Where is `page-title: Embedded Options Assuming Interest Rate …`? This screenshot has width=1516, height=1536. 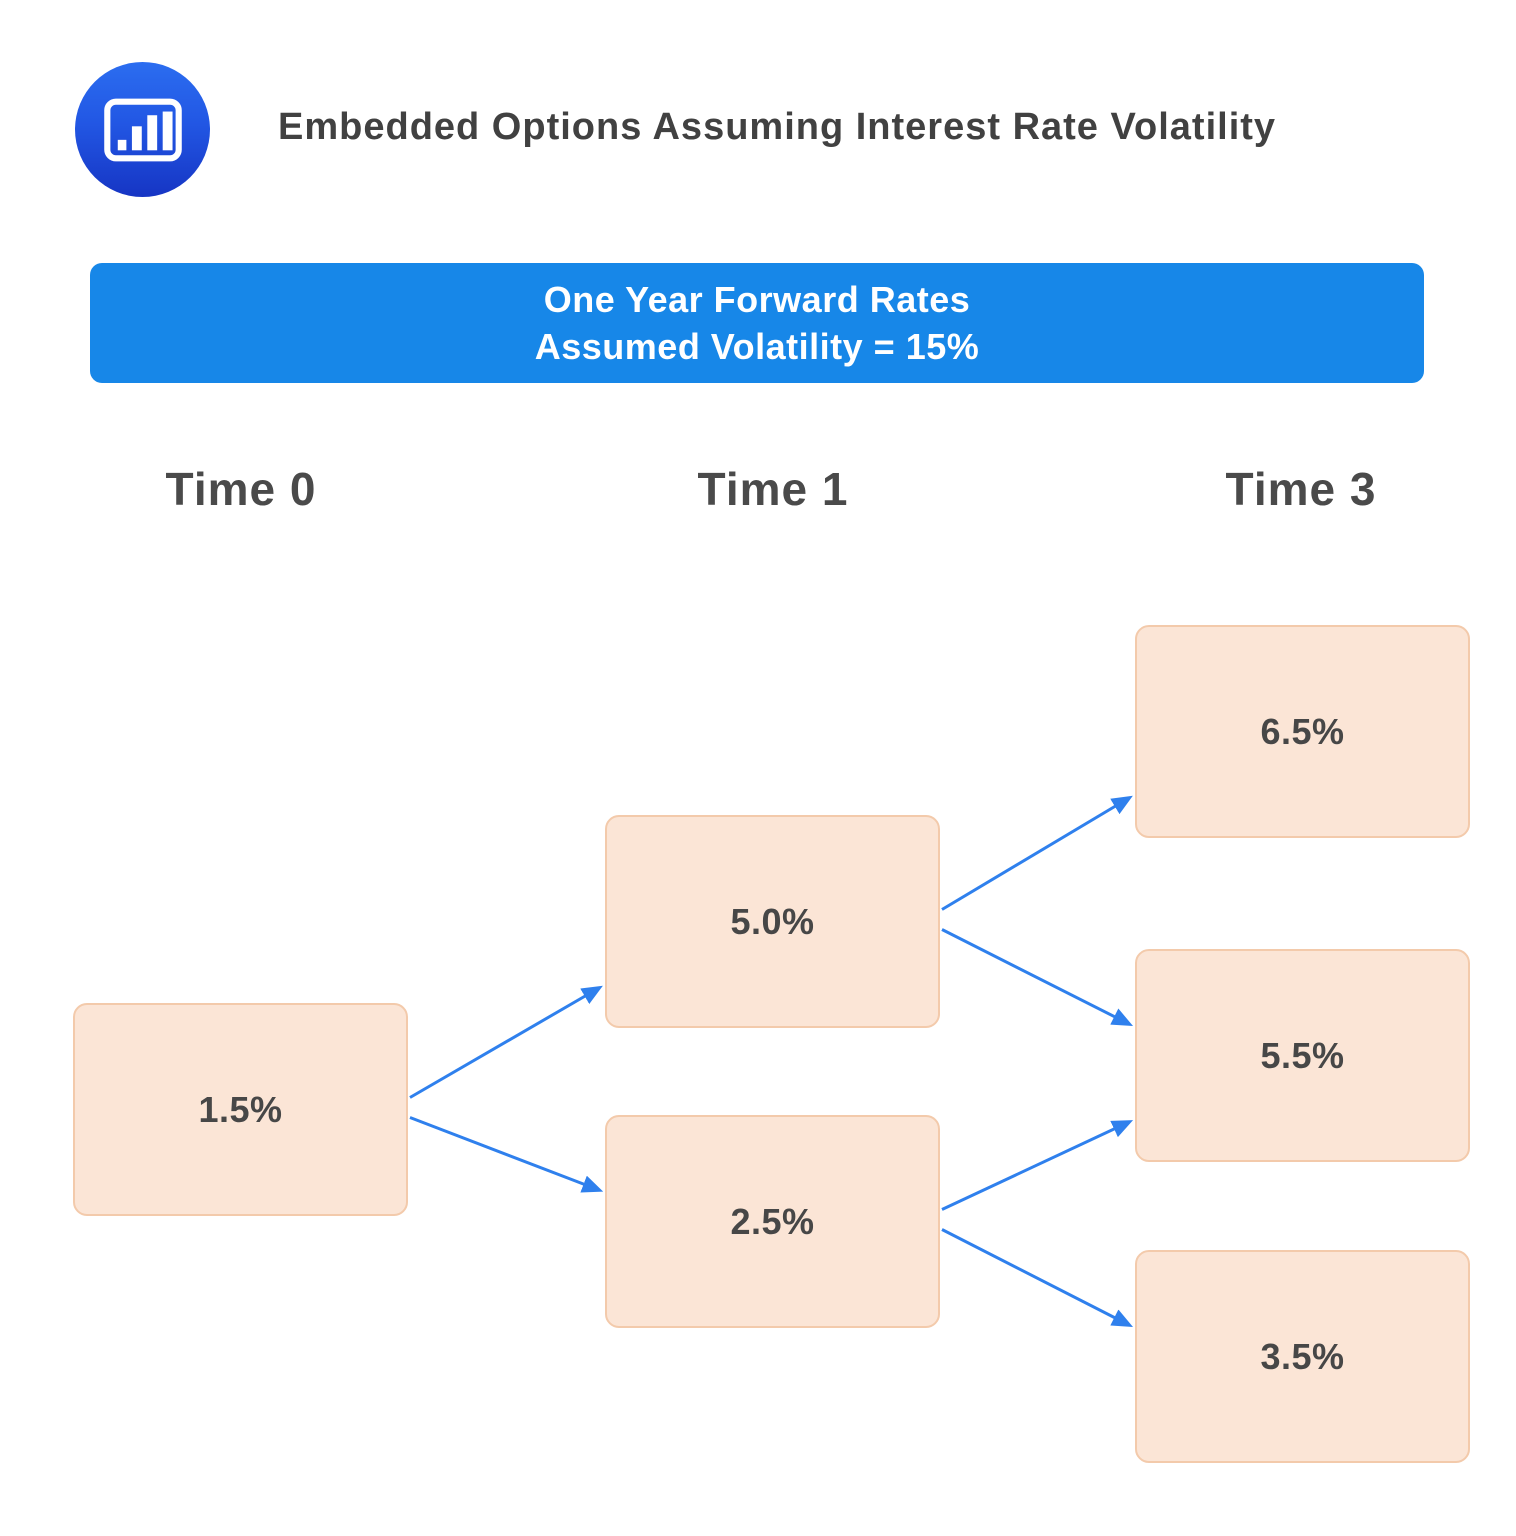
page-title: Embedded Options Assuming Interest Rate … is located at coordinates (777, 127).